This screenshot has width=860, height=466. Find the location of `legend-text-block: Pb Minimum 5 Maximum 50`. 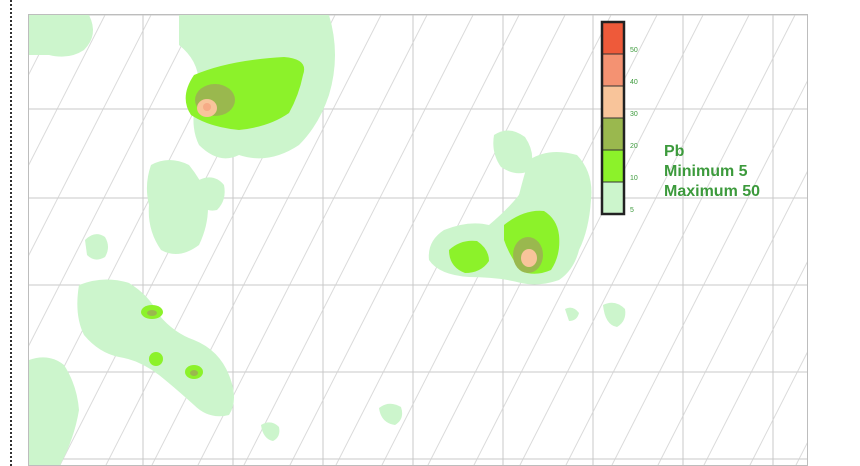

legend-text-block: Pb Minimum 5 Maximum 50 is located at coordinates (712, 172).